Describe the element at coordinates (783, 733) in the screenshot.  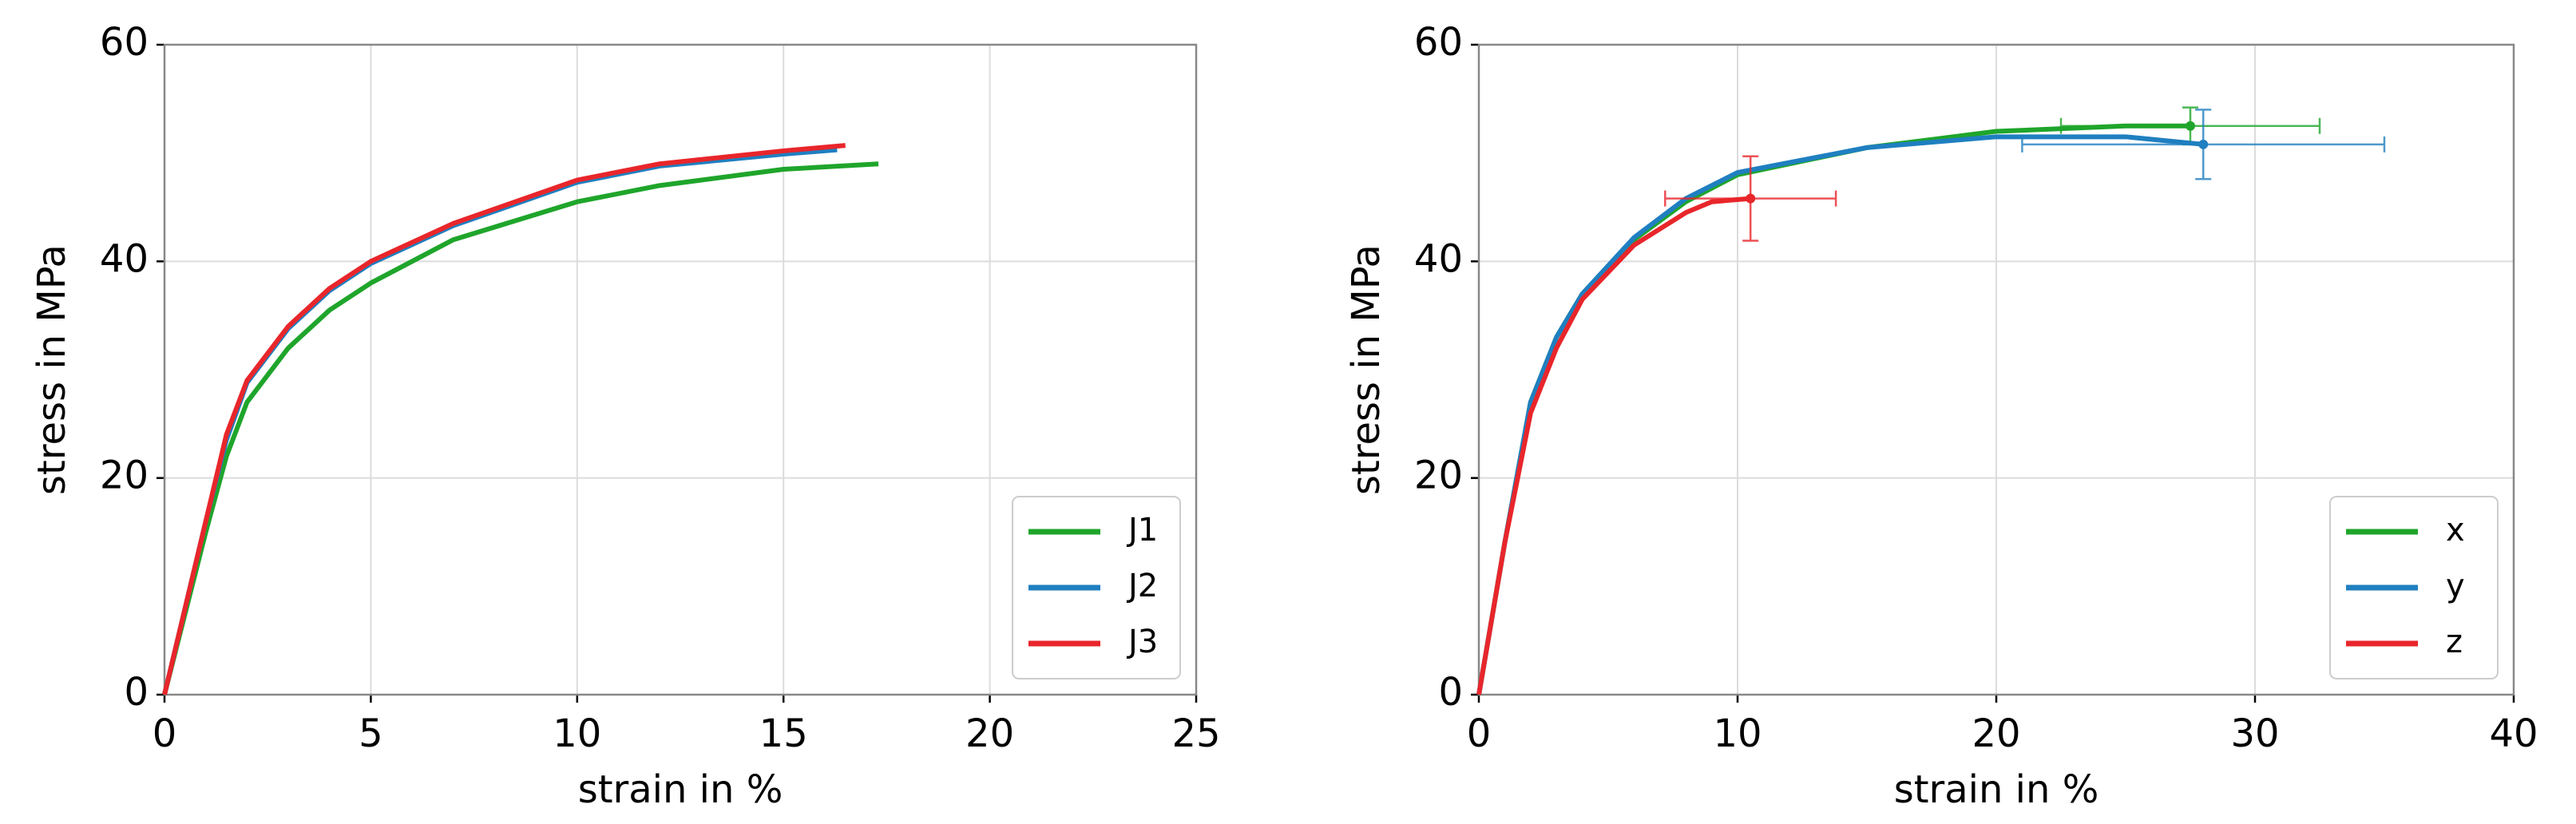
I see `x-tick-label: 15` at that location.